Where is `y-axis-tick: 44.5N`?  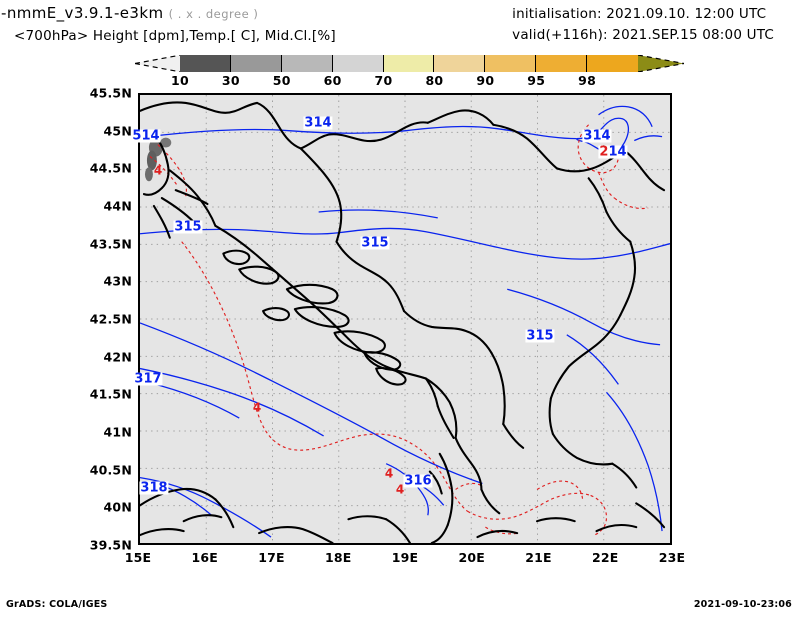 y-axis-tick: 44.5N is located at coordinates (110, 168).